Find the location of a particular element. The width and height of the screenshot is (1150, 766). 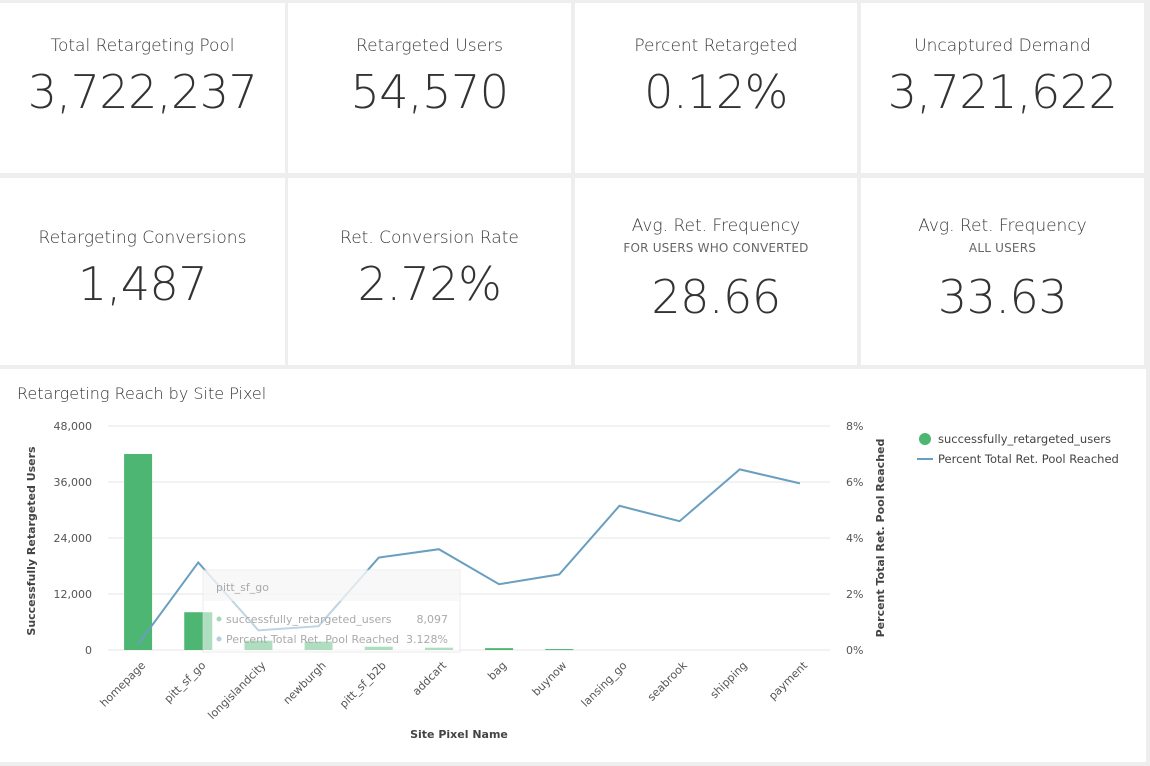

chart-title: Retargeting Reach by Site Pixel is located at coordinates (142, 393).